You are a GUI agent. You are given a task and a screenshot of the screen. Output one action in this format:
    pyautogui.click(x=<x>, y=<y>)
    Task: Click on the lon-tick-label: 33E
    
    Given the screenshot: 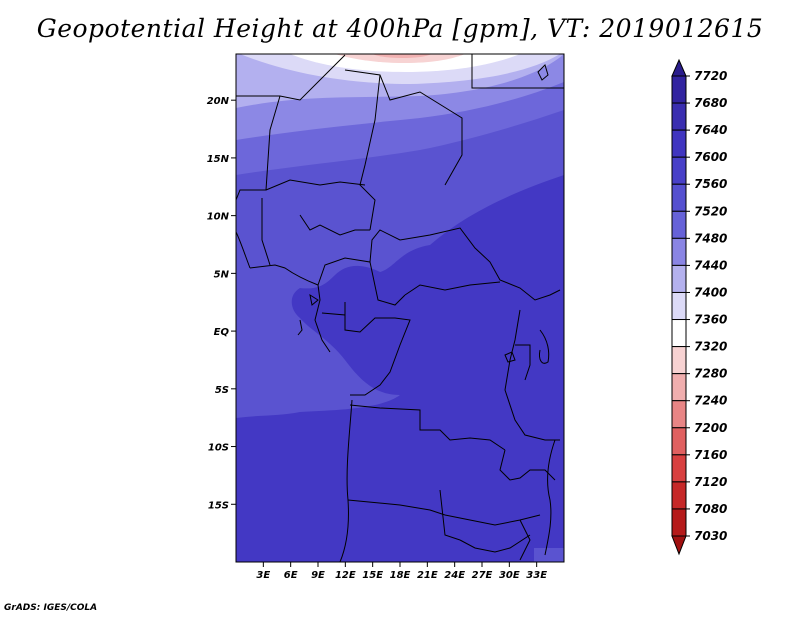 What is the action you would take?
    pyautogui.click(x=536, y=575)
    